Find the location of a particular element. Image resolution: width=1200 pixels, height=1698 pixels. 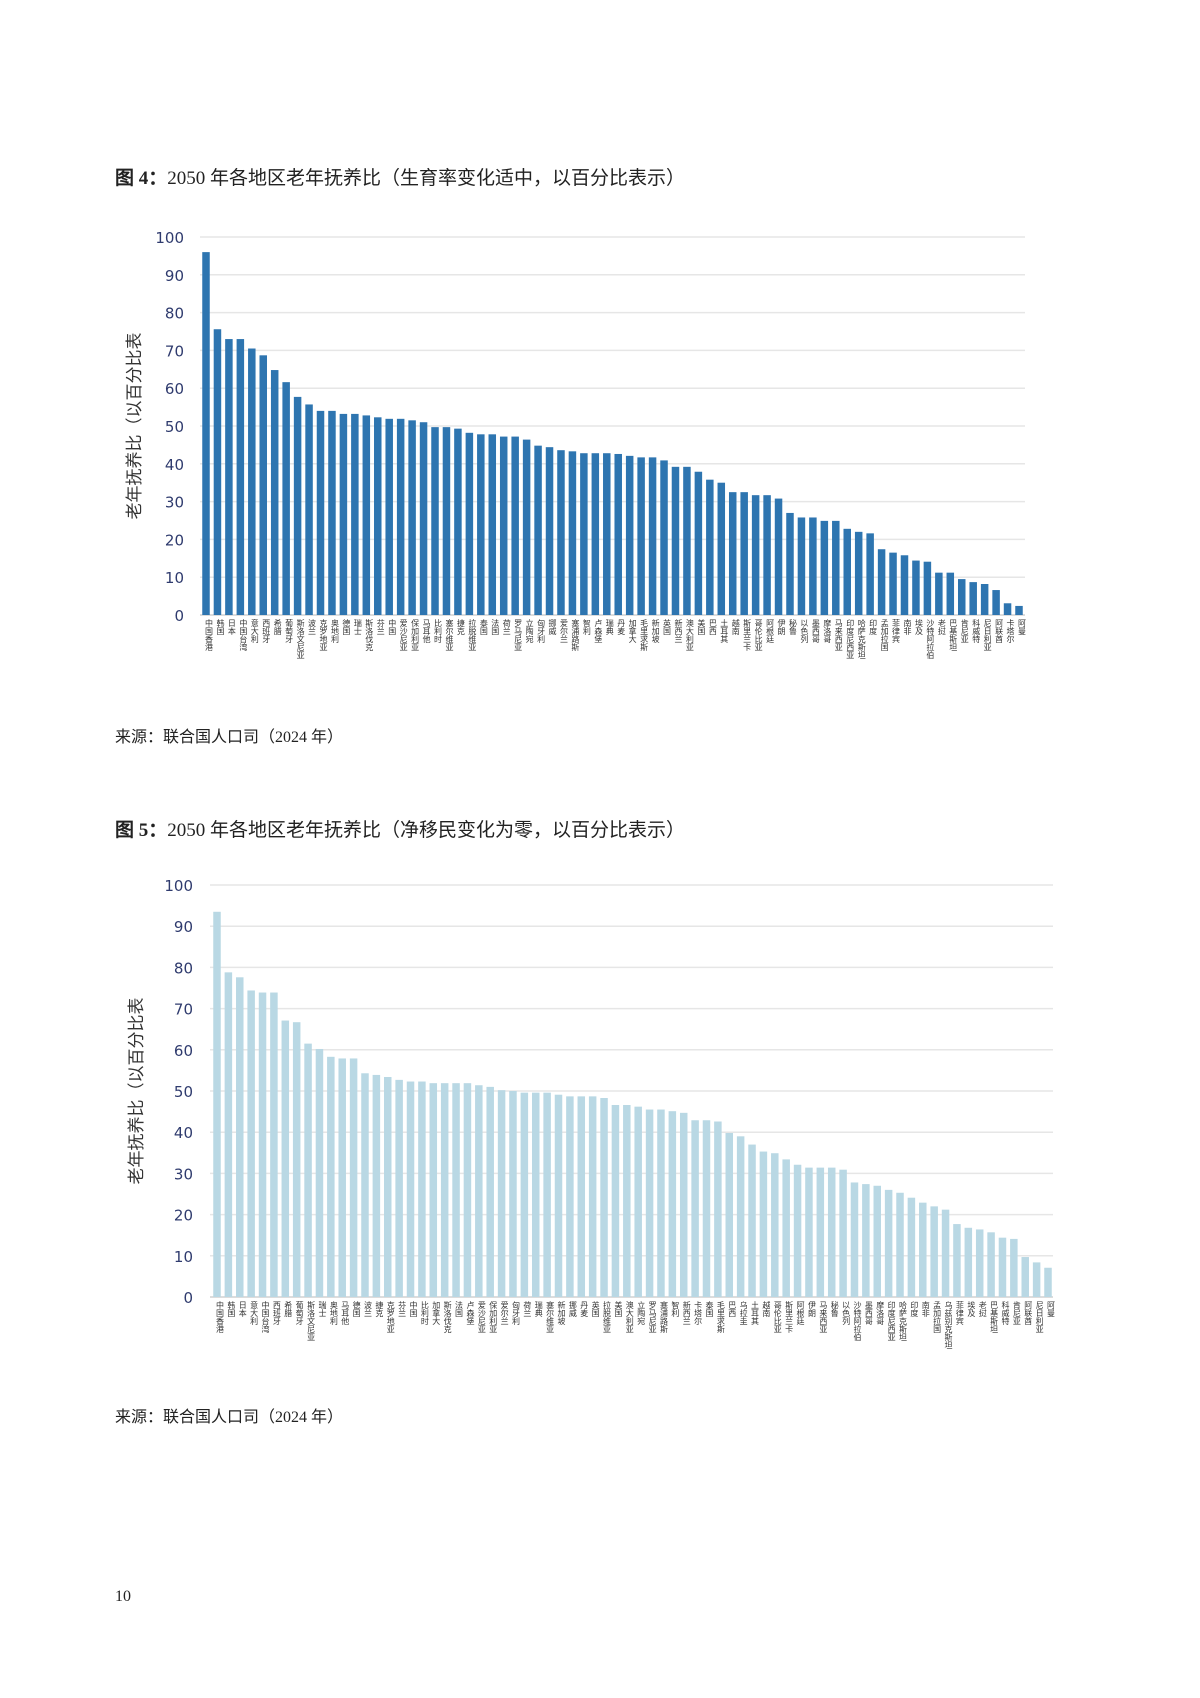

x-tick-label: 丹麦 is located at coordinates (621, 627).